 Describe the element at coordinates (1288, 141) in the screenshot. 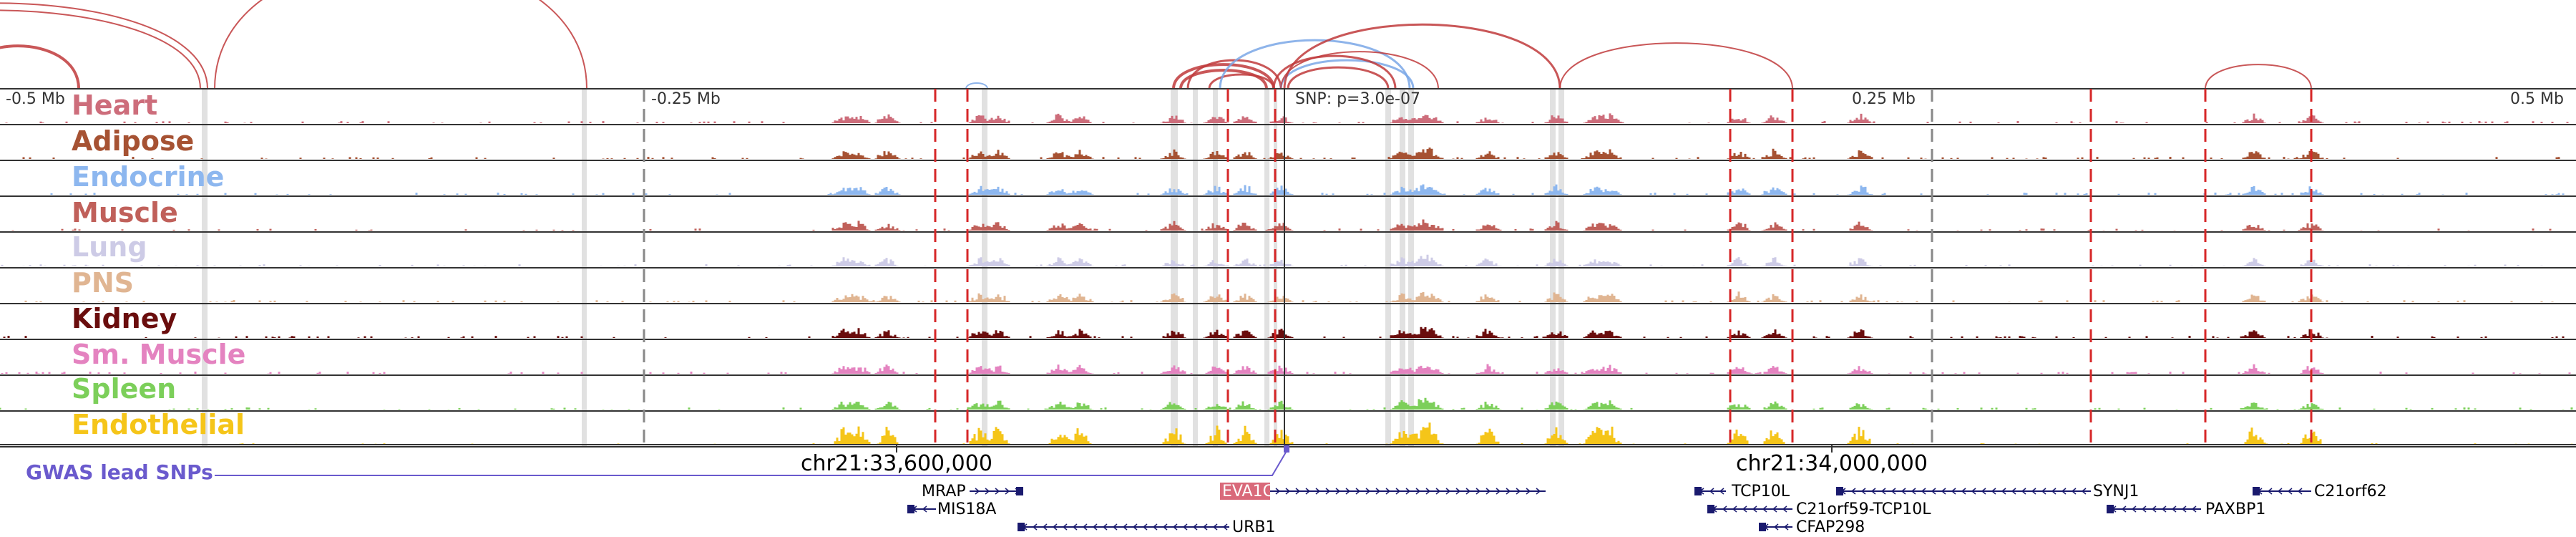

I see `track-adipose` at that location.